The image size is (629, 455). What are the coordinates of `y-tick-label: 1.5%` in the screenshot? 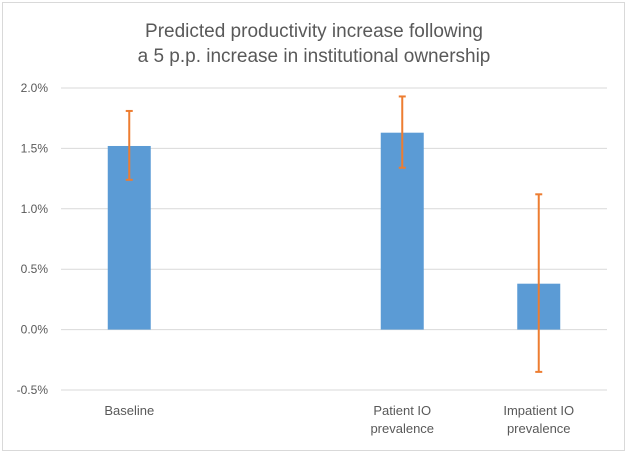 It's located at (35, 148).